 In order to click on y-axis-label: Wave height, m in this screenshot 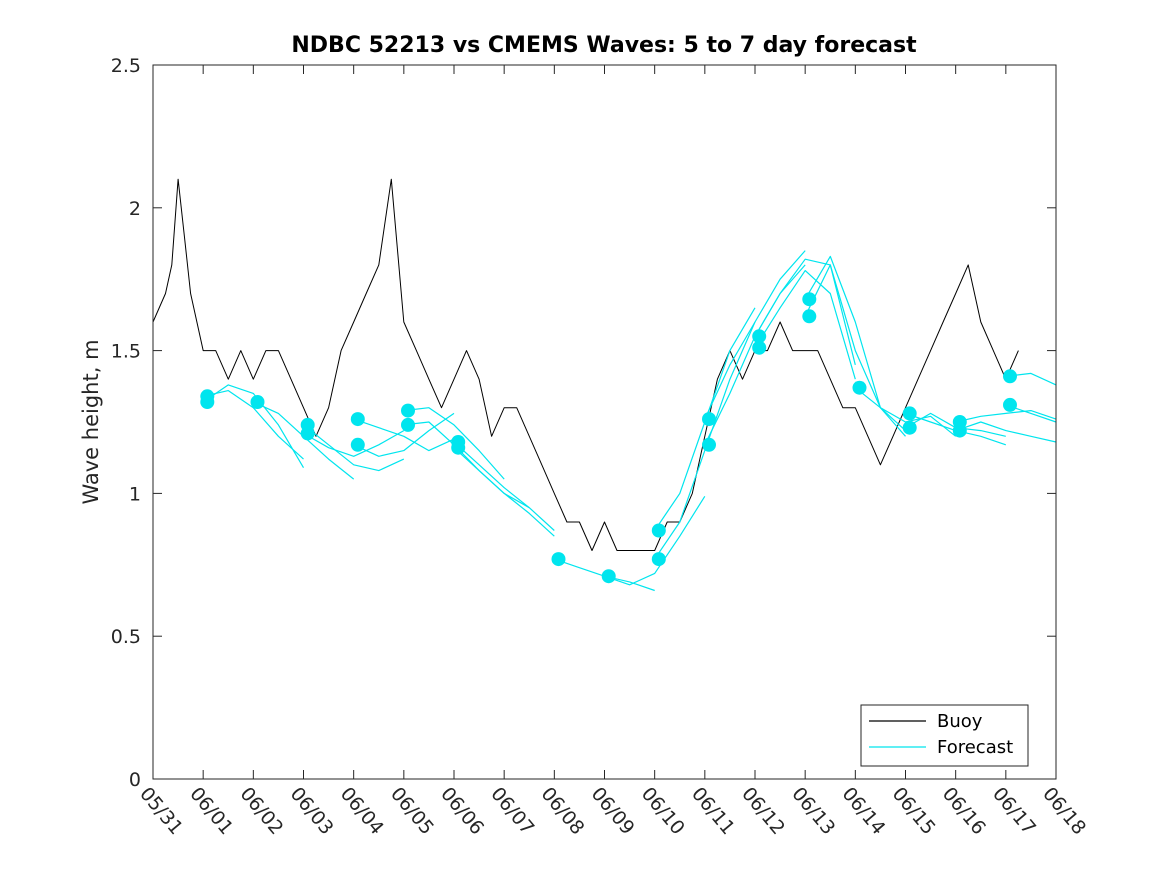, I will do `click(91, 421)`.